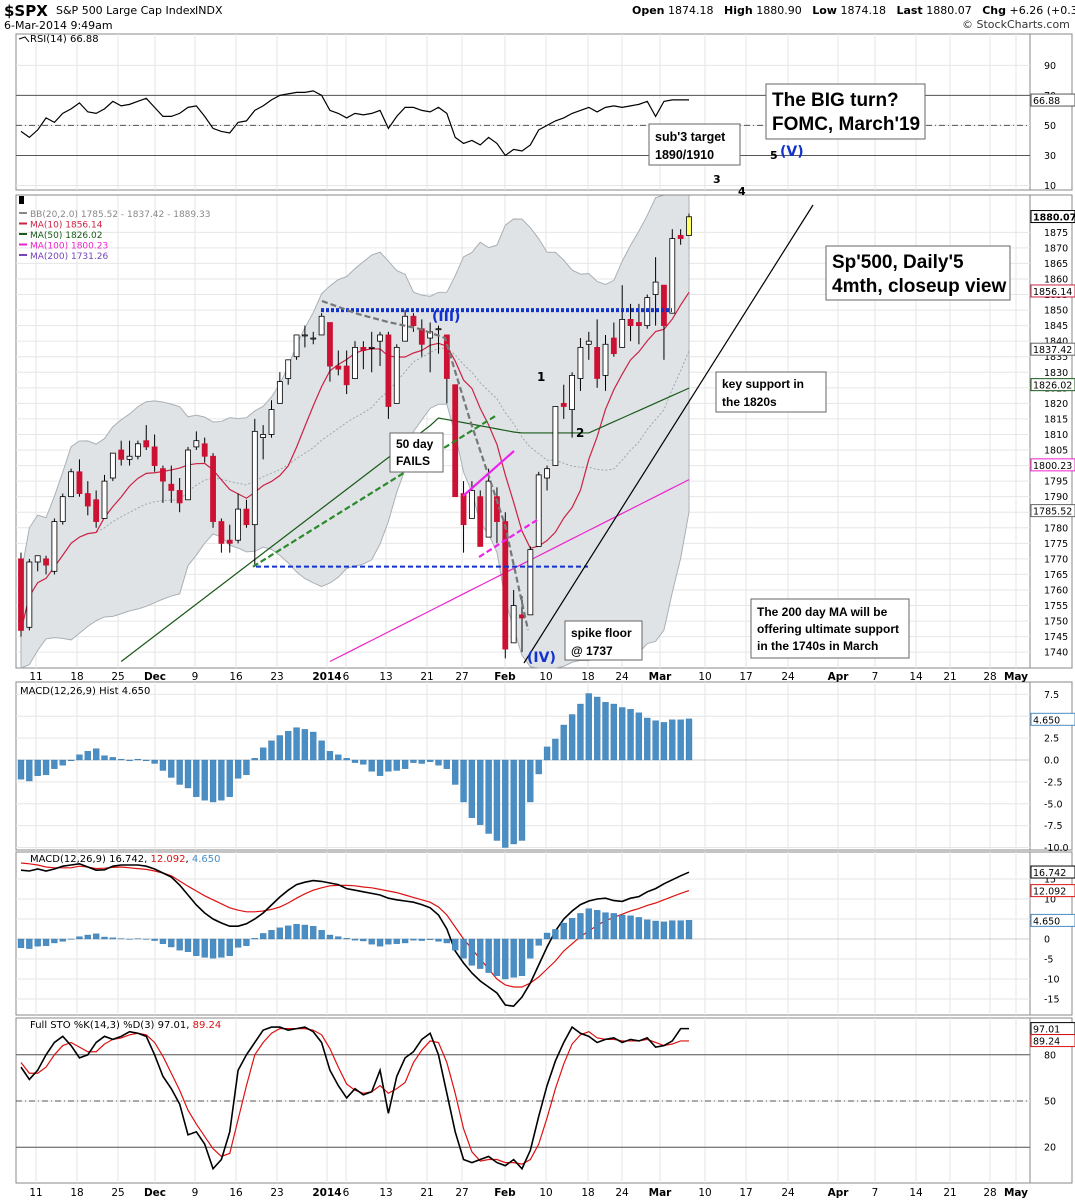 Image resolution: width=1075 pixels, height=1200 pixels. I want to click on sub3-target-box, so click(694, 144).